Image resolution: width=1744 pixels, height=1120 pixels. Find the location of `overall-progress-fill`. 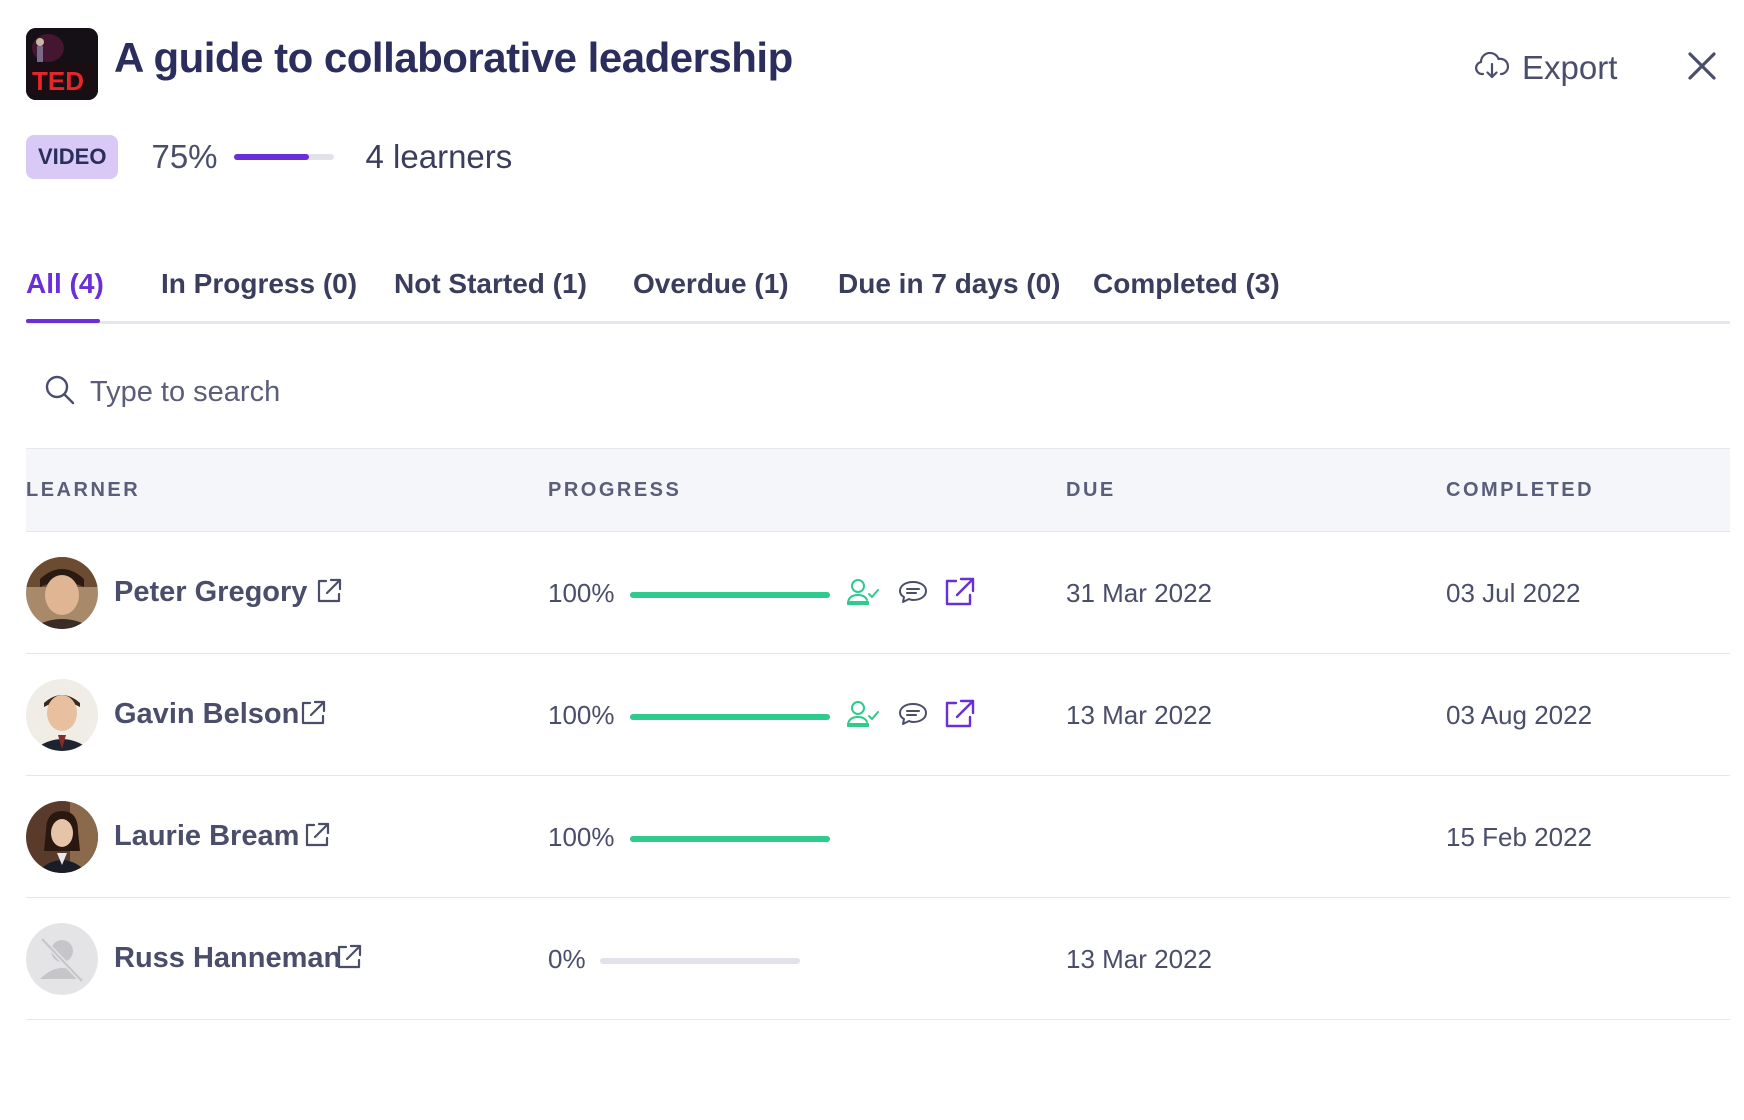

overall-progress-fill is located at coordinates (271, 157).